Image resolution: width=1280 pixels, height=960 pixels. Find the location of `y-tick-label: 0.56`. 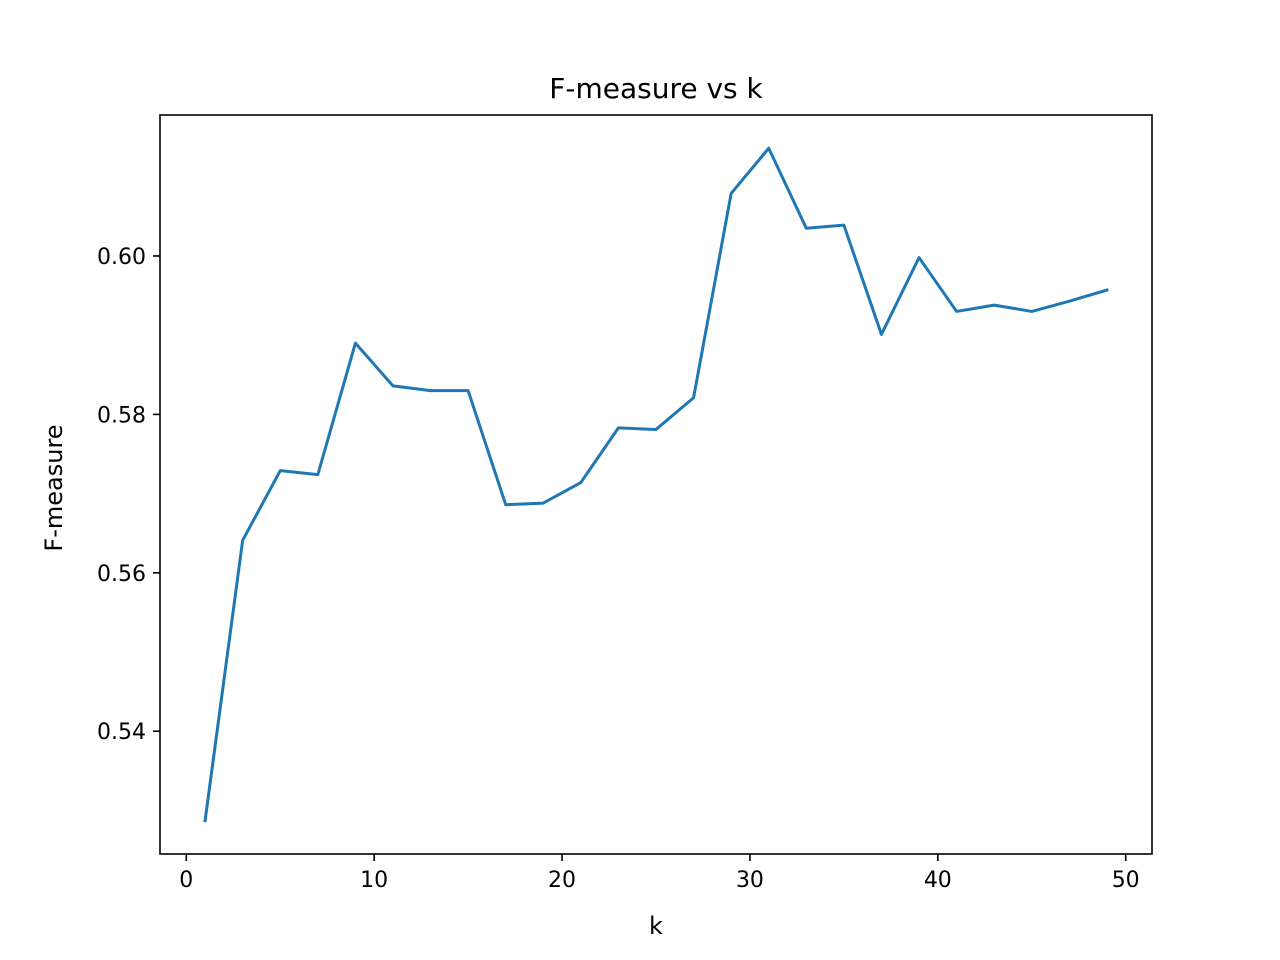

y-tick-label: 0.56 is located at coordinates (121, 574).